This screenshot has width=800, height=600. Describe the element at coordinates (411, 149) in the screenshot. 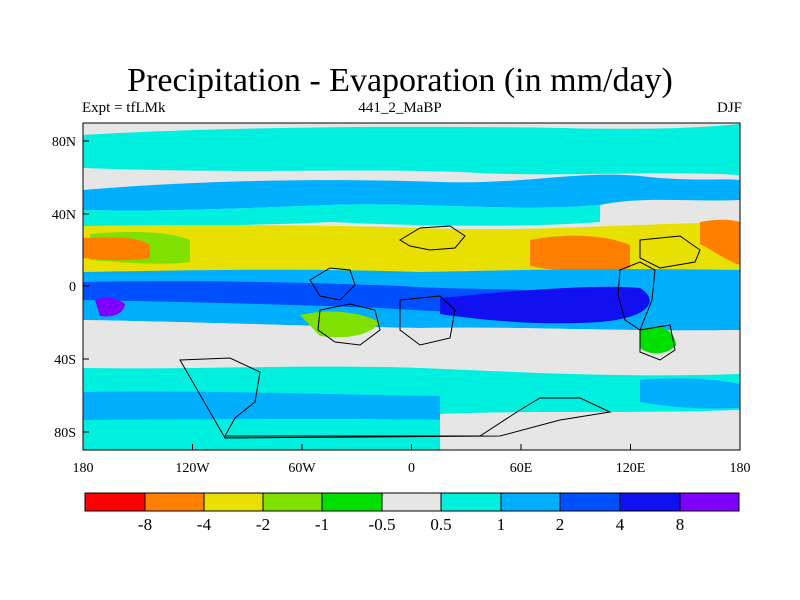

I see `arctic-band` at that location.